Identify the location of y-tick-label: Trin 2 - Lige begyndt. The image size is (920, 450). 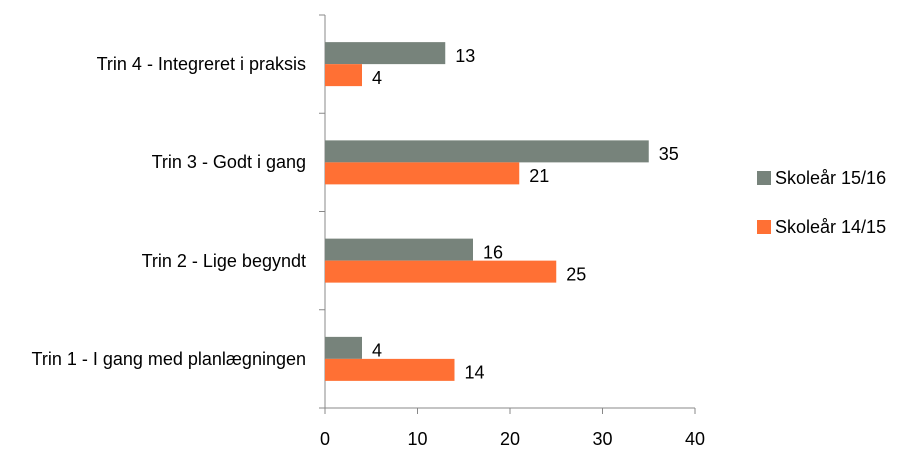
(153, 261).